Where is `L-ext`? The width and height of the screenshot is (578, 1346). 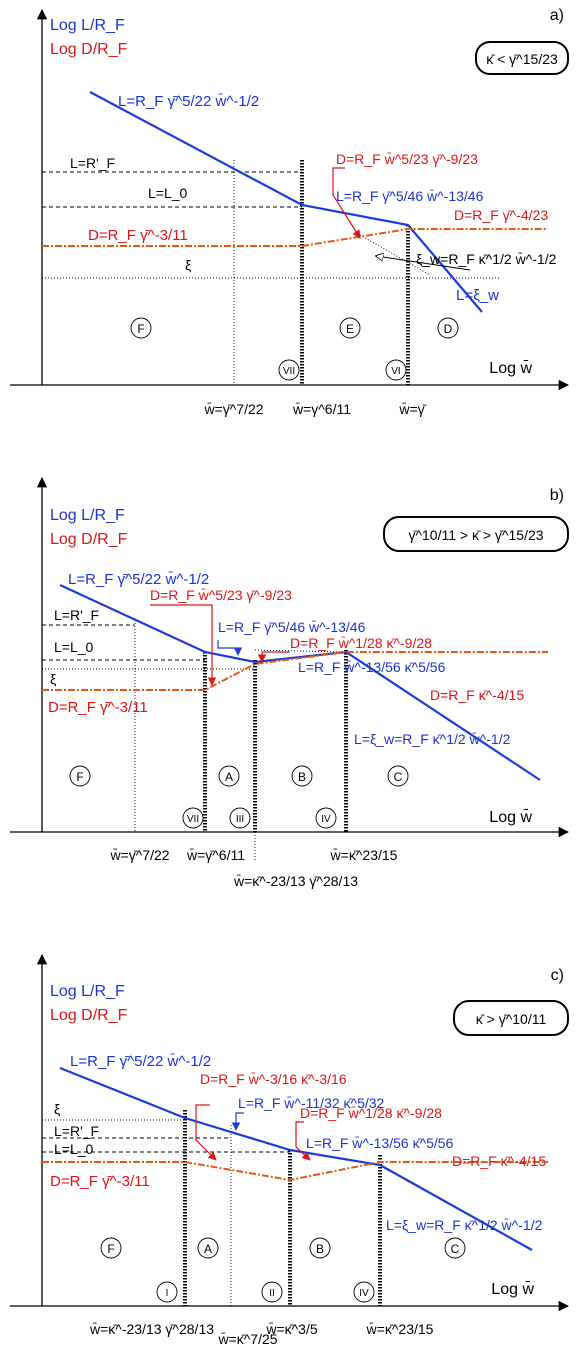
L-ext is located at coordinates (300, 651).